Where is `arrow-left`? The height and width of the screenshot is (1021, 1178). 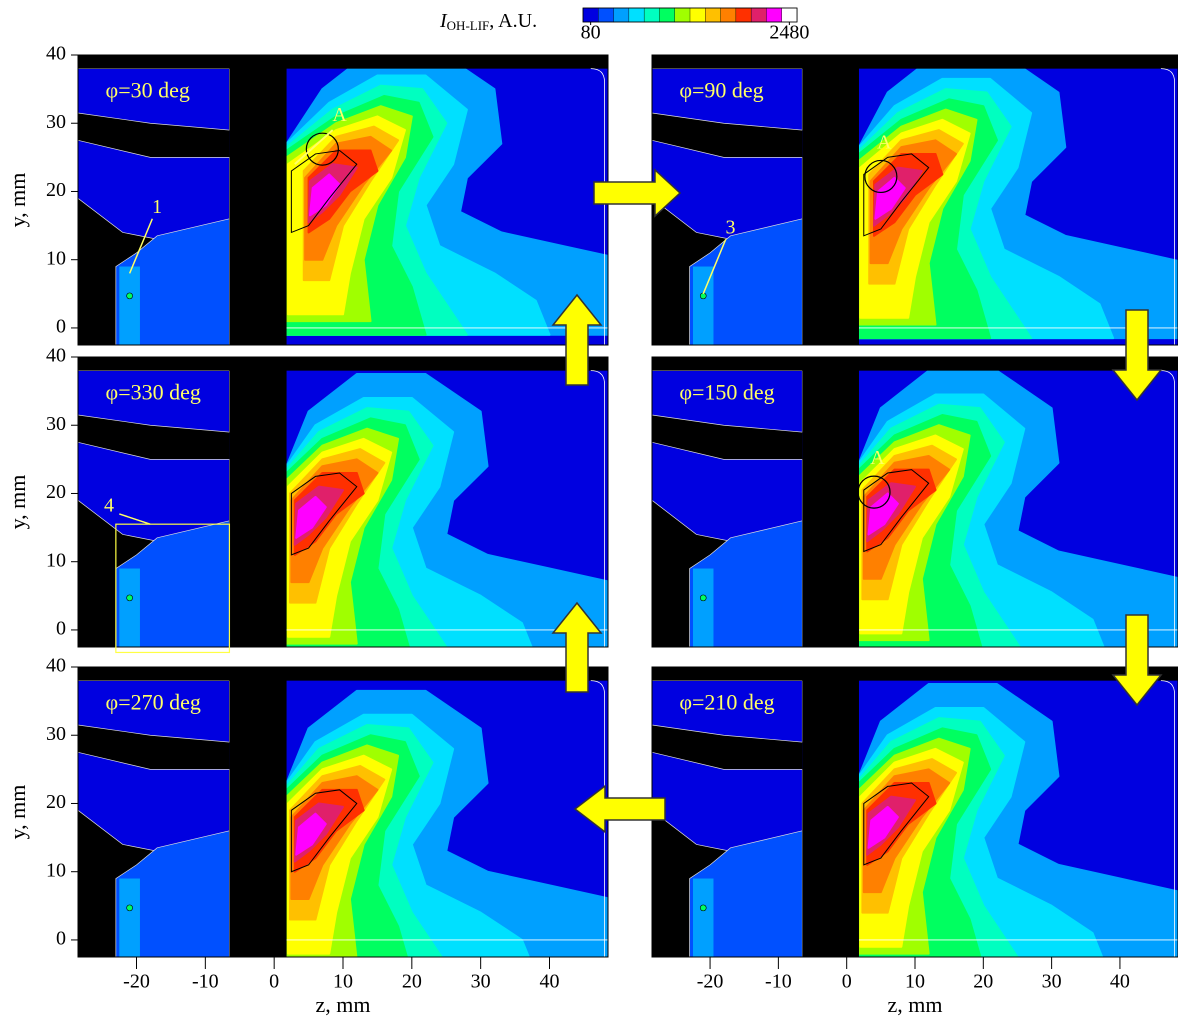 arrow-left is located at coordinates (619, 809).